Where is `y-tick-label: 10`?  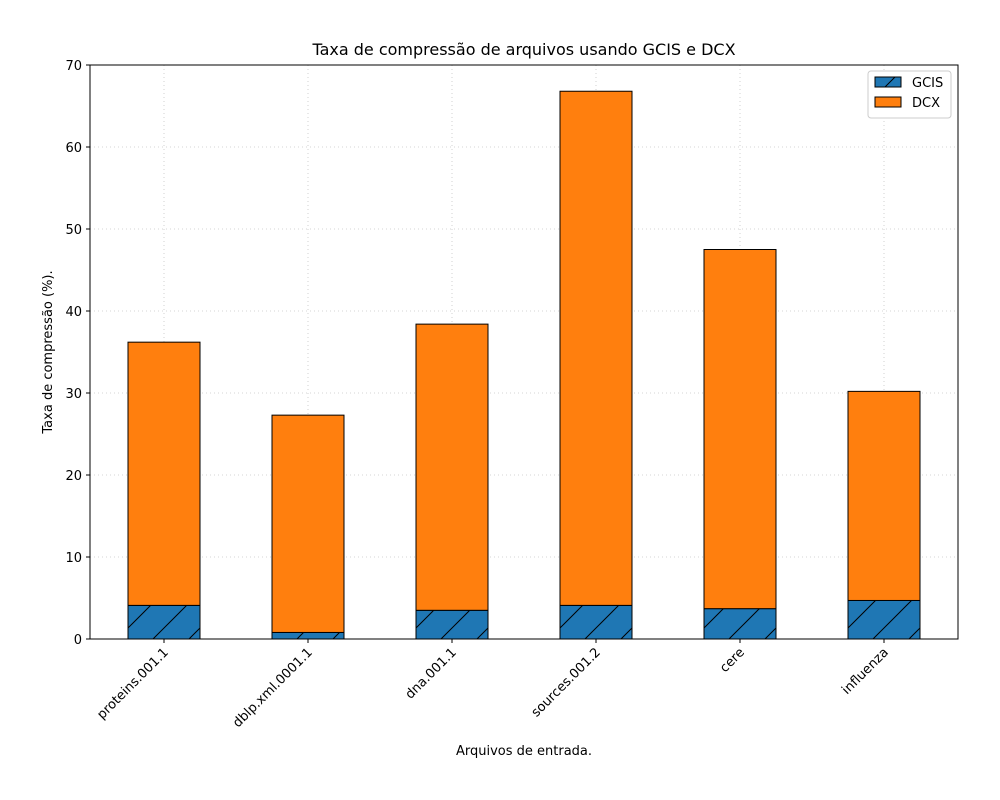
y-tick-label: 10 is located at coordinates (73, 558).